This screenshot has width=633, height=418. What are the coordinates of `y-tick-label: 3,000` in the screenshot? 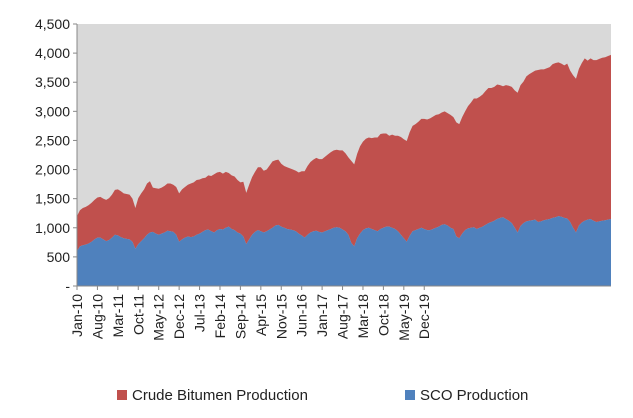 It's located at (52, 111).